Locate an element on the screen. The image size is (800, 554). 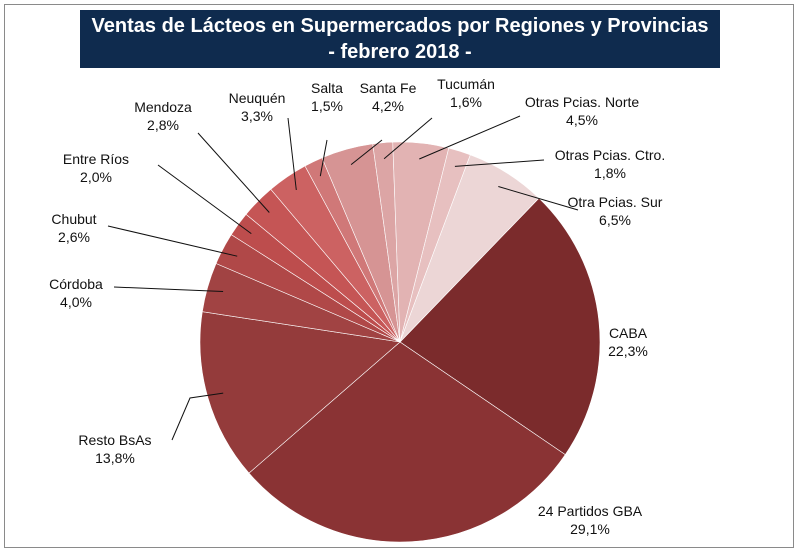
label-name-mendoza: Mendoza is located at coordinates (163, 107).